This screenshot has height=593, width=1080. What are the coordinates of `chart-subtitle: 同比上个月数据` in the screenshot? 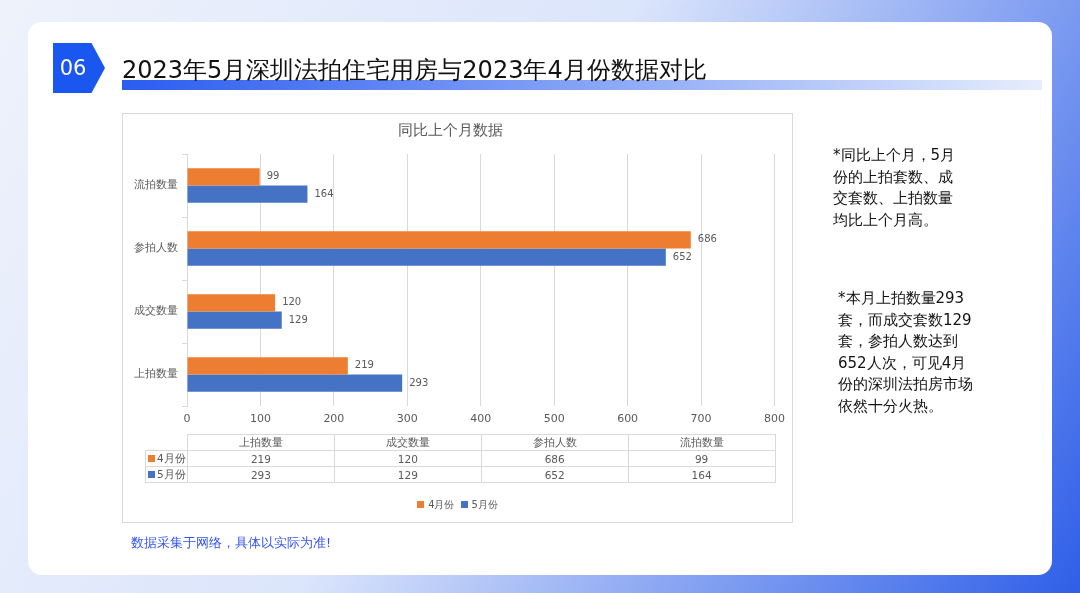 It's located at (450, 129).